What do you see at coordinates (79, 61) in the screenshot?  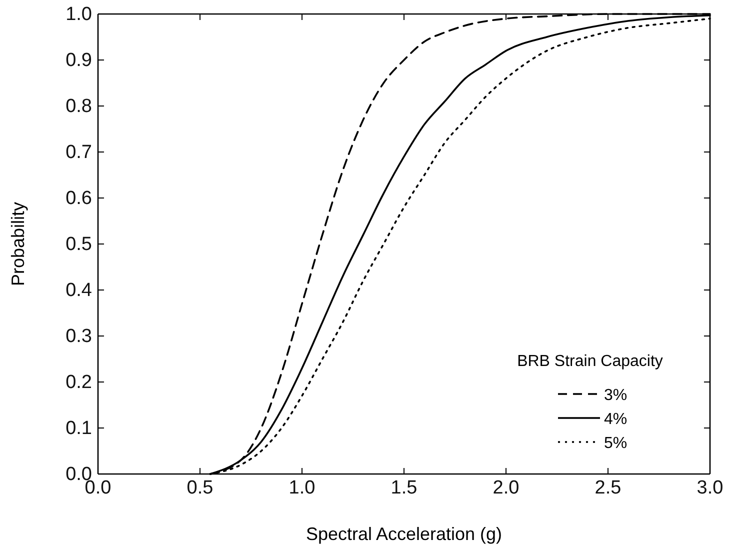 I see `y-tick-label: 0.9` at bounding box center [79, 61].